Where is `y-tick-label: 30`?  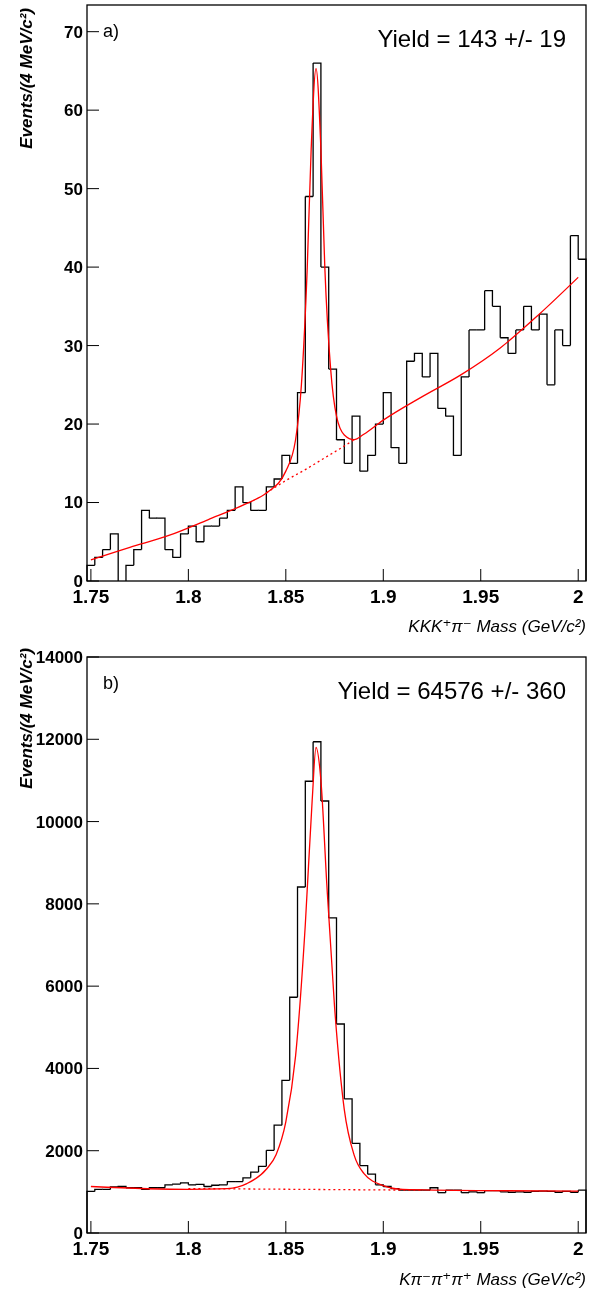
y-tick-label: 30 is located at coordinates (73, 346).